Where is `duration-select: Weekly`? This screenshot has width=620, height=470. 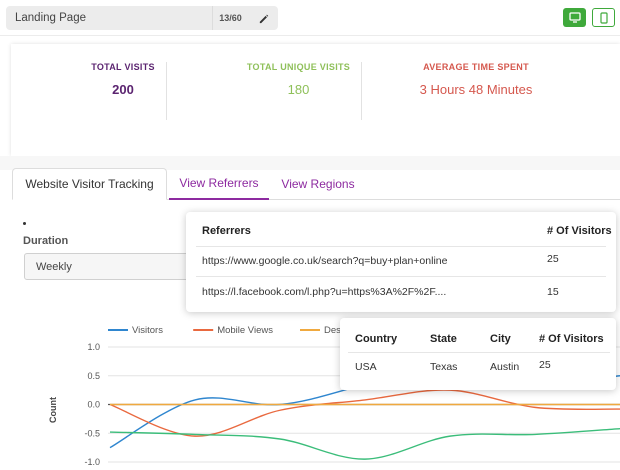
duration-select: Weekly is located at coordinates (109, 266).